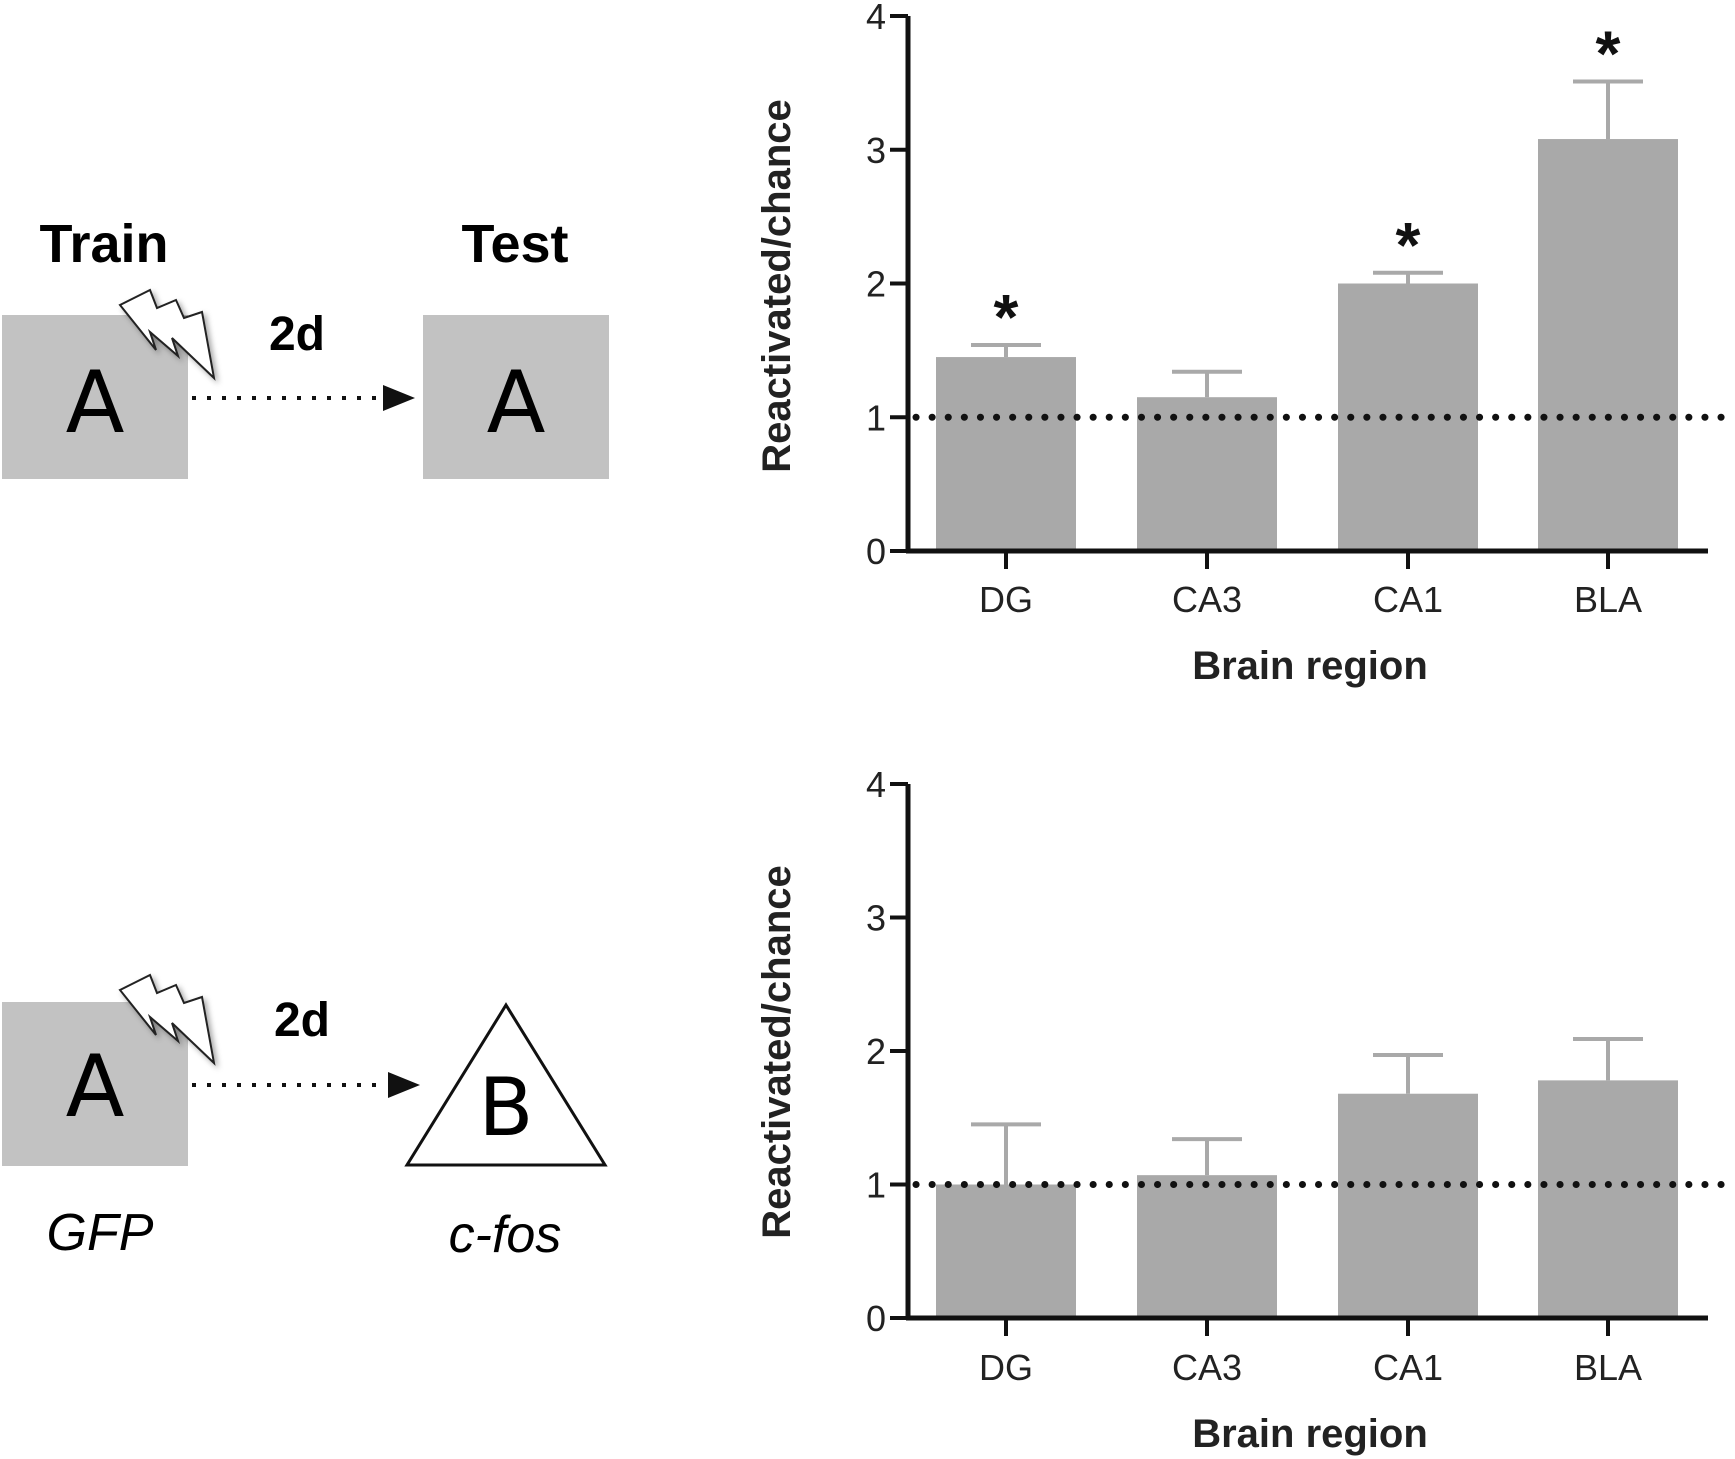 Image resolution: width=1735 pixels, height=1459 pixels. What do you see at coordinates (103, 244) in the screenshot?
I see `train-label: Train` at bounding box center [103, 244].